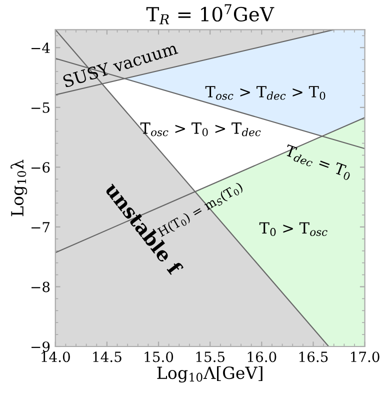  What do you see at coordinates (265, 93) in the screenshot?
I see `annotation: T$_{osc}$ > T$_{dec}$ > T$_{0}$` at bounding box center [265, 93].